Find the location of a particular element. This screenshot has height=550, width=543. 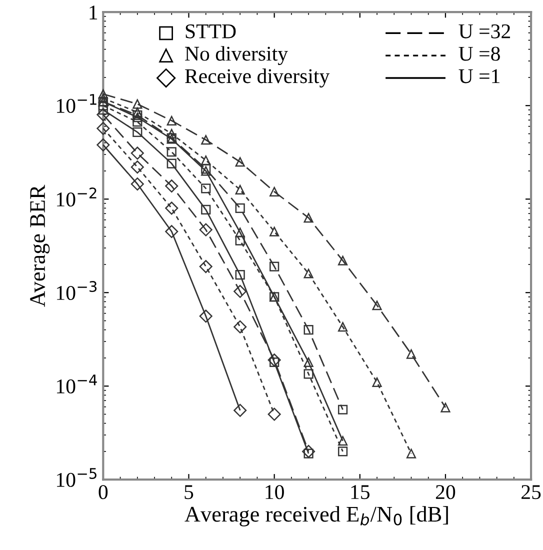

annotation: U =32 is located at coordinates (484, 31).